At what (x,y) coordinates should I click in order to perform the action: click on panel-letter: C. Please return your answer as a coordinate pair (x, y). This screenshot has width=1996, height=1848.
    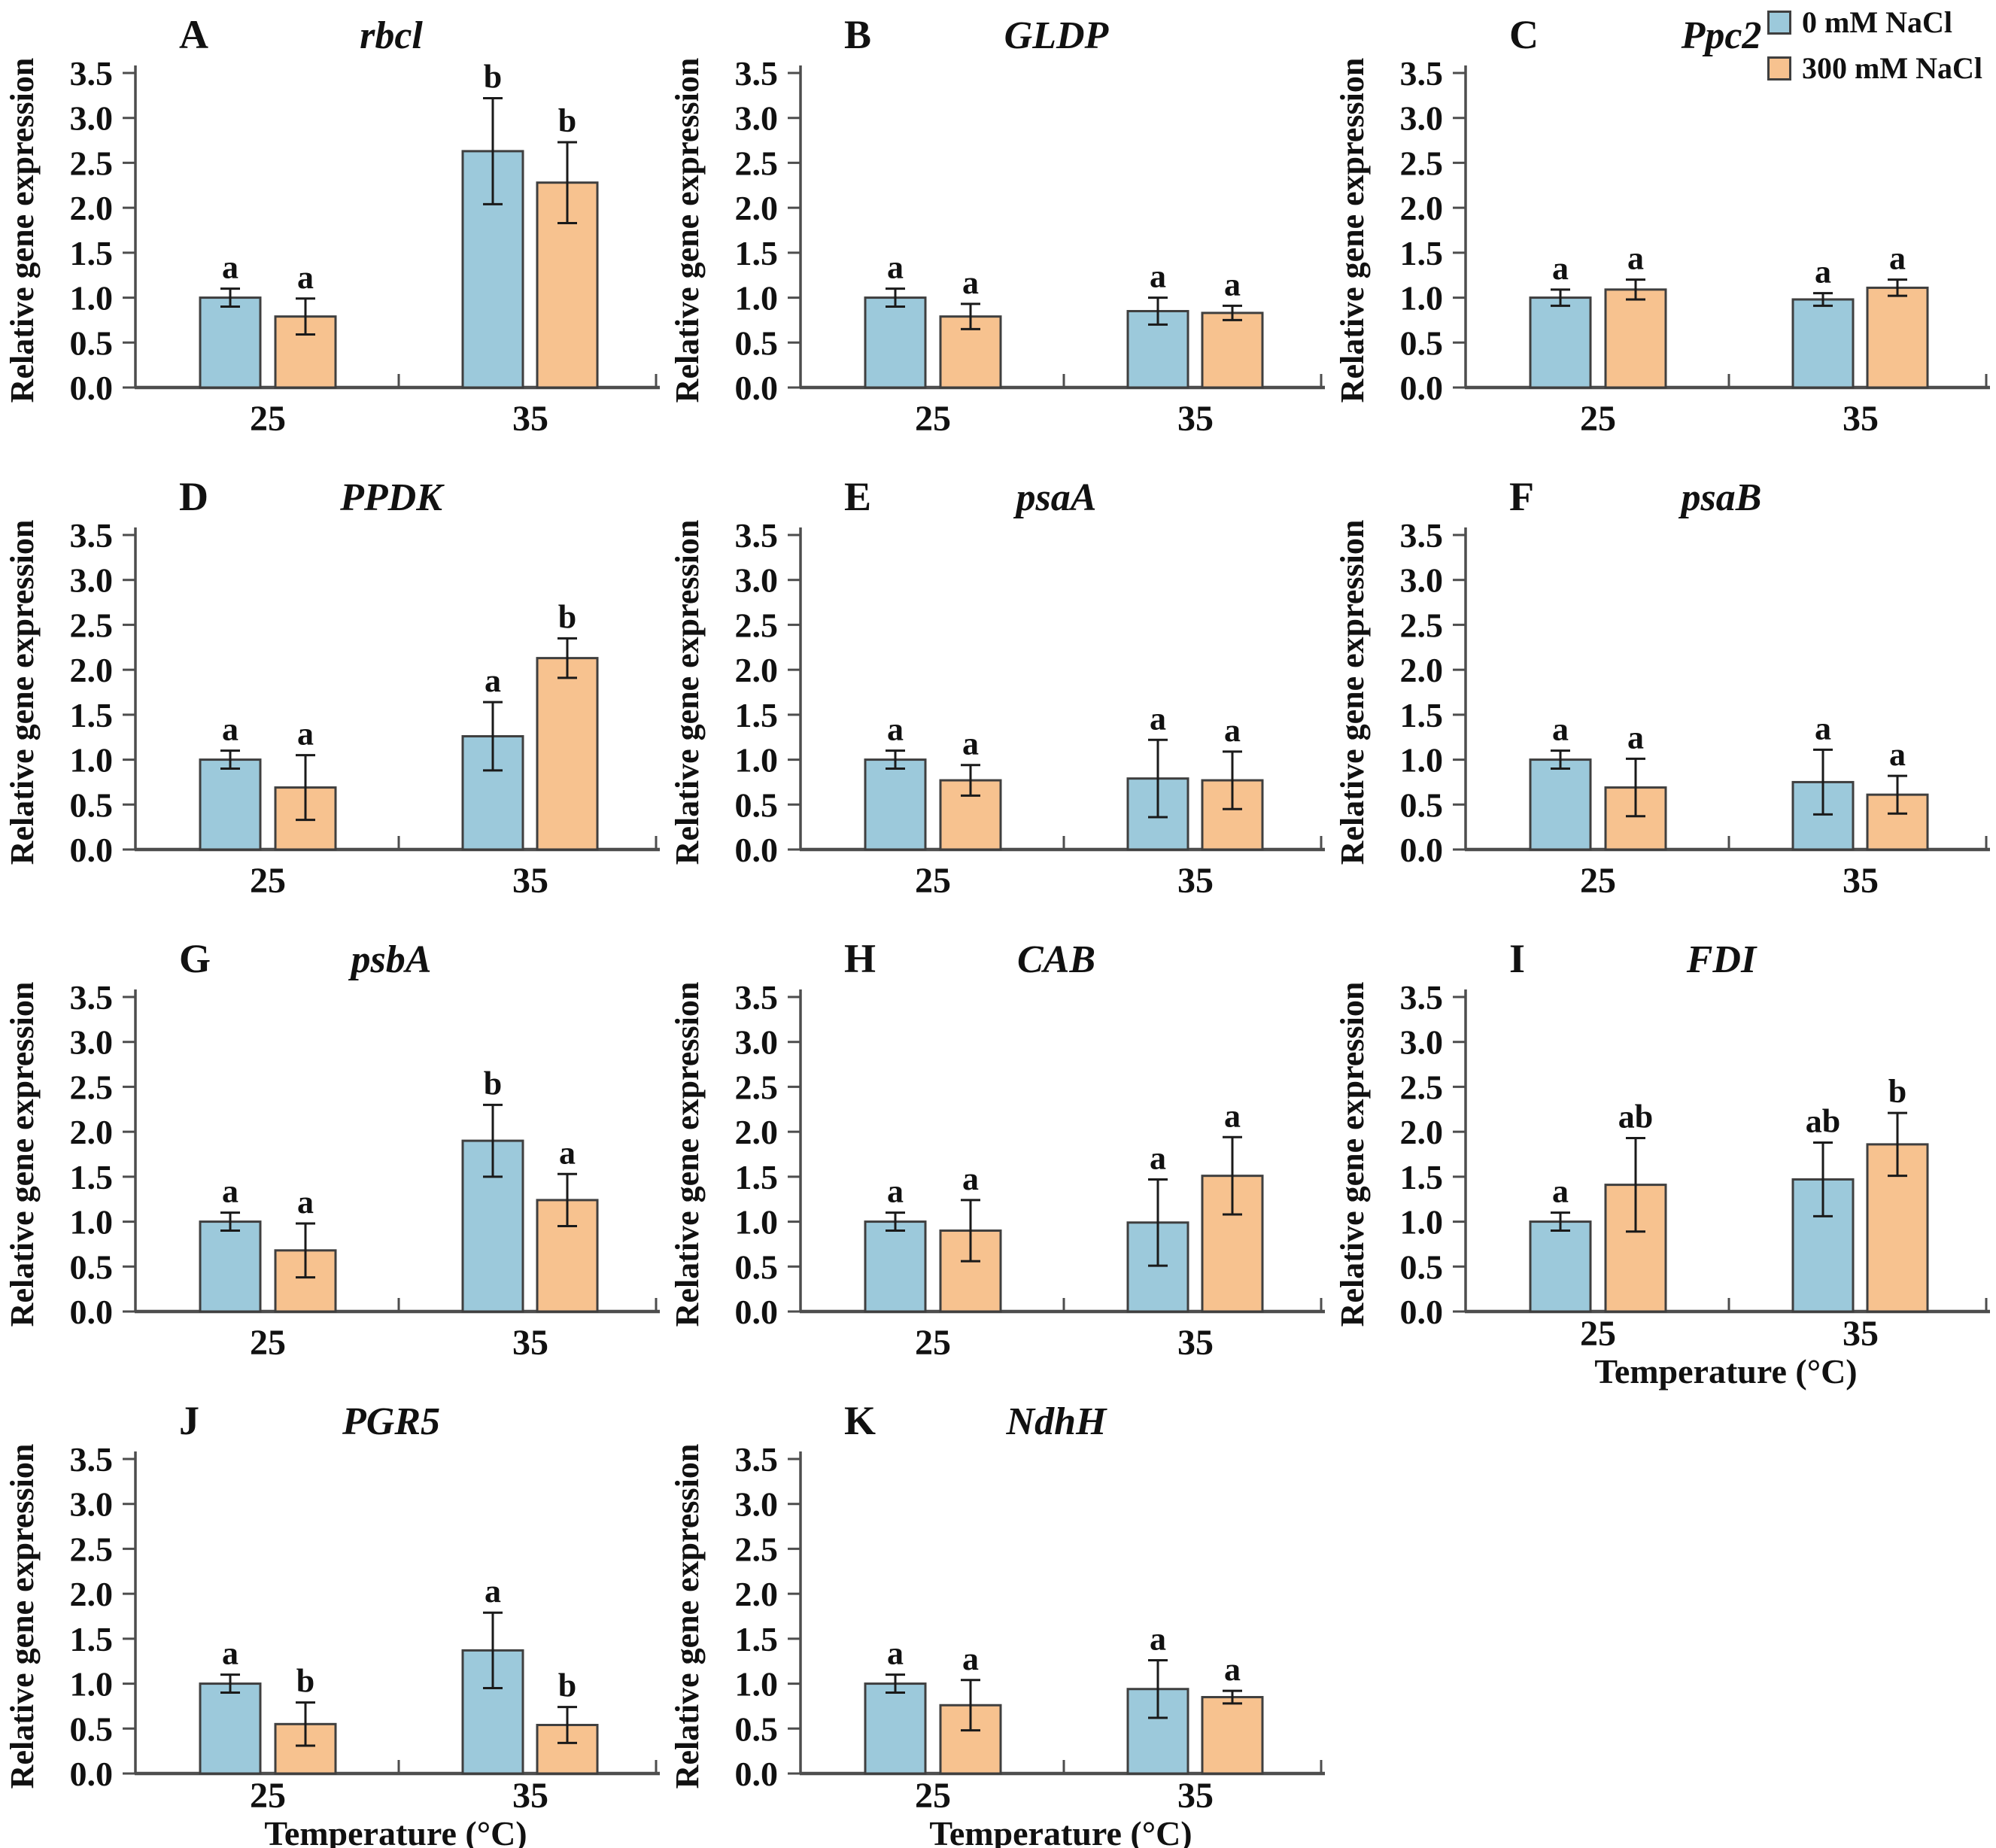
    Looking at the image, I should click on (1524, 34).